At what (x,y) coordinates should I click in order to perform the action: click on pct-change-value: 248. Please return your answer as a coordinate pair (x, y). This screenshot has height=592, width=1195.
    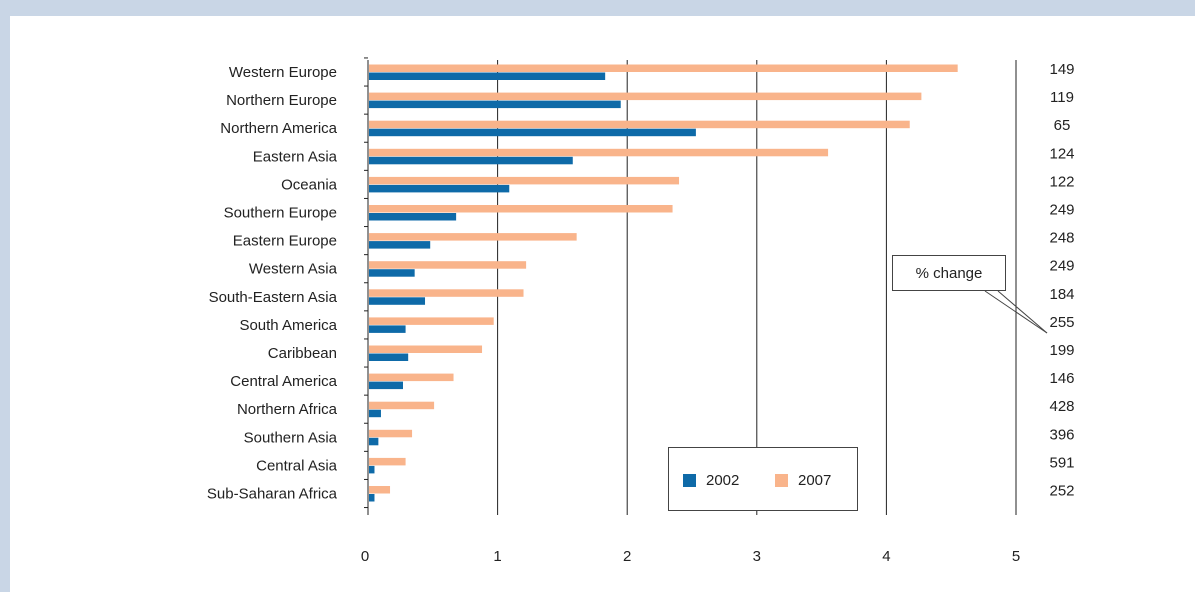
    Looking at the image, I should click on (1061, 238).